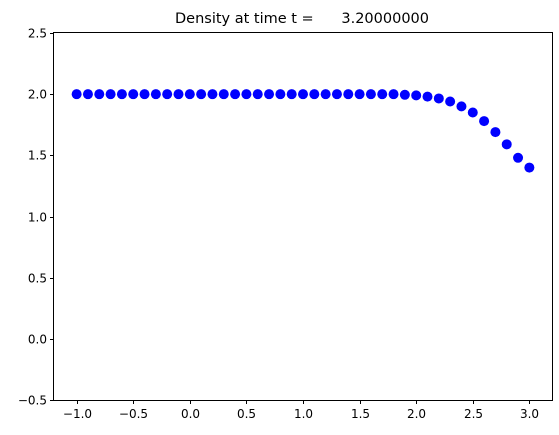 This screenshot has width=559, height=435. What do you see at coordinates (360, 414) in the screenshot?
I see `x-tick-label: 1.5` at bounding box center [360, 414].